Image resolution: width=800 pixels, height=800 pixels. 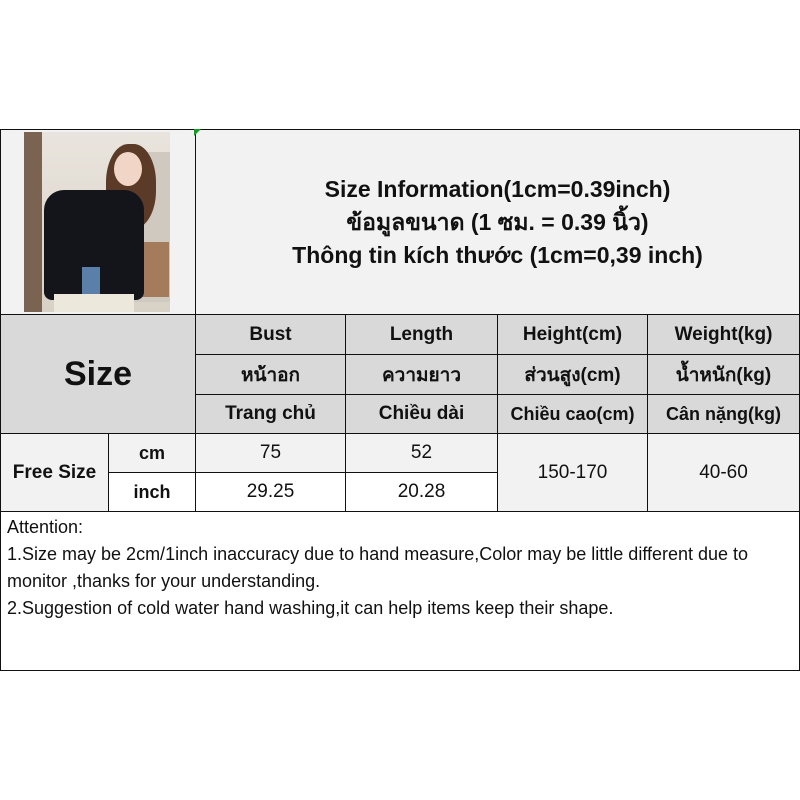 I want to click on header-bust-th: หน้าอก, so click(x=270, y=374).